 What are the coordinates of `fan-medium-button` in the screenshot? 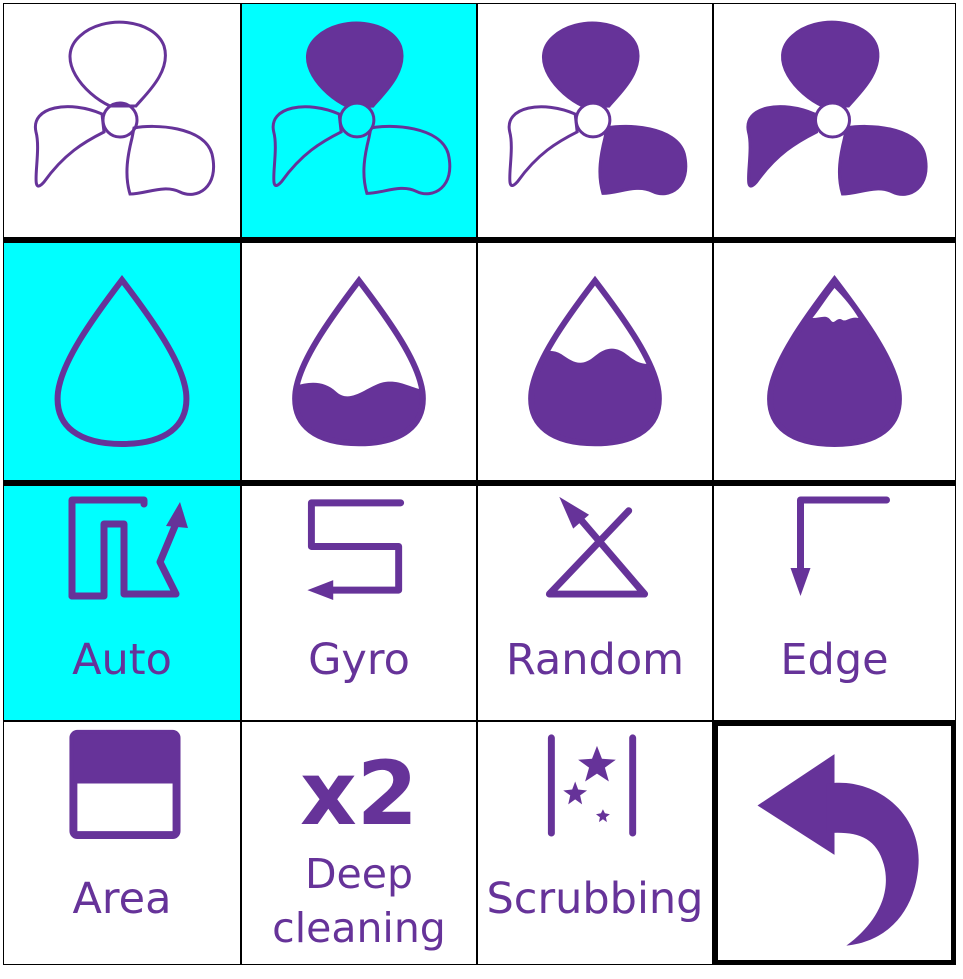 It's located at (595, 122).